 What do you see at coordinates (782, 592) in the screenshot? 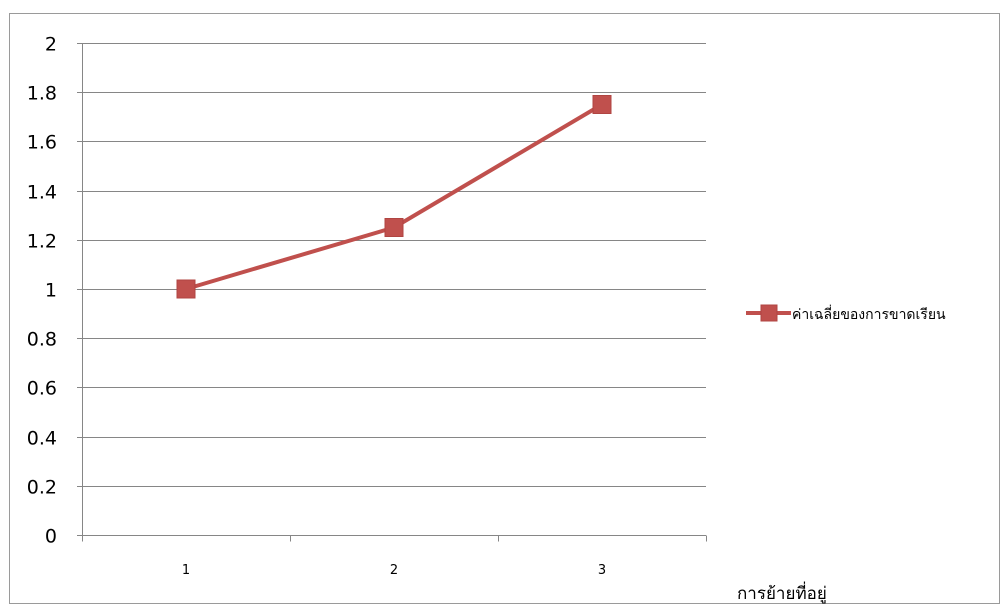
I see `x-axis-label: การย้ายที่อยู่` at bounding box center [782, 592].